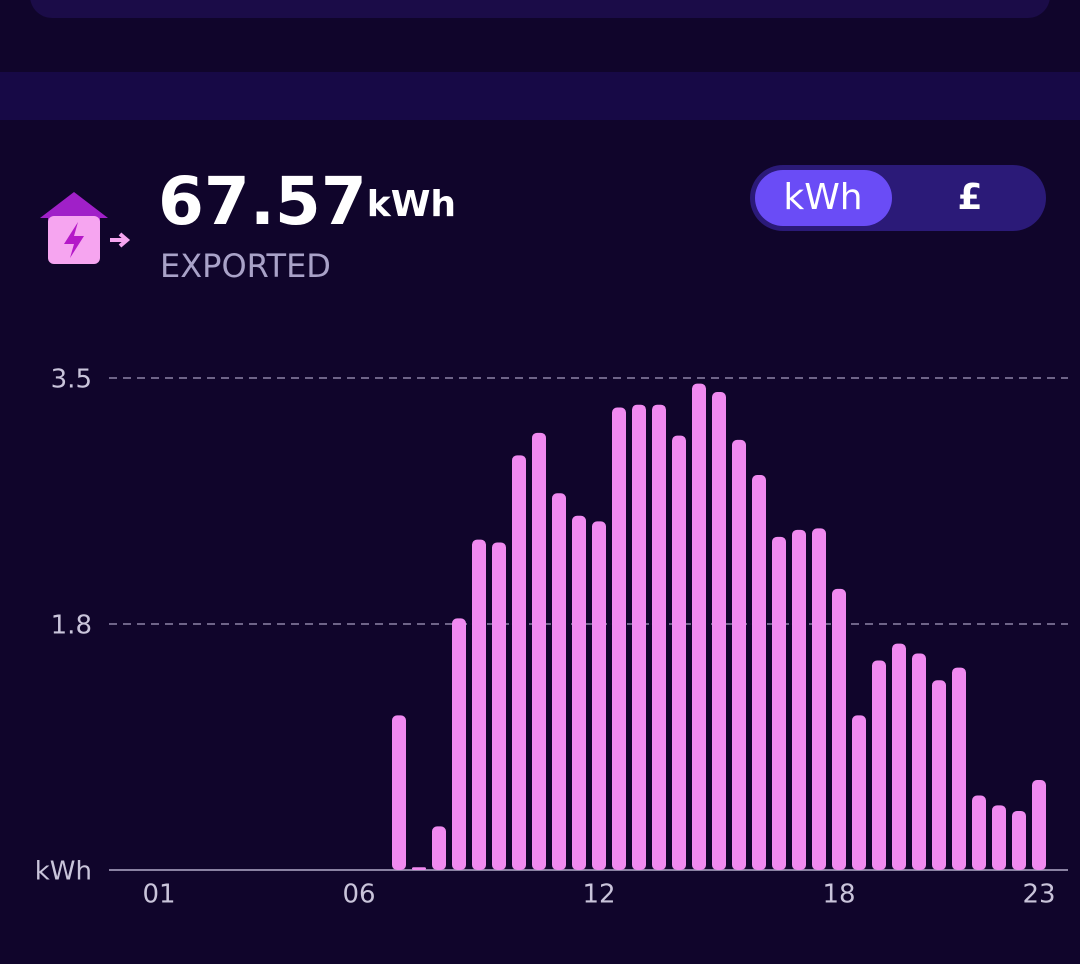  Describe the element at coordinates (838, 895) in the screenshot. I see `x-tick-label: 18` at that location.